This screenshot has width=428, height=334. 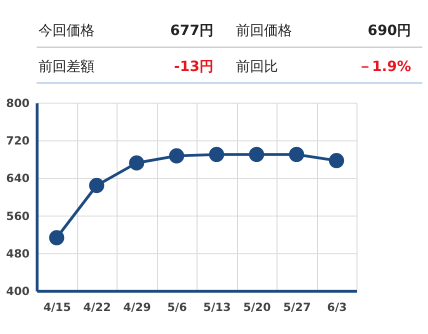 What do you see at coordinates (257, 307) in the screenshot?
I see `x-tick-label: 5/20` at bounding box center [257, 307].